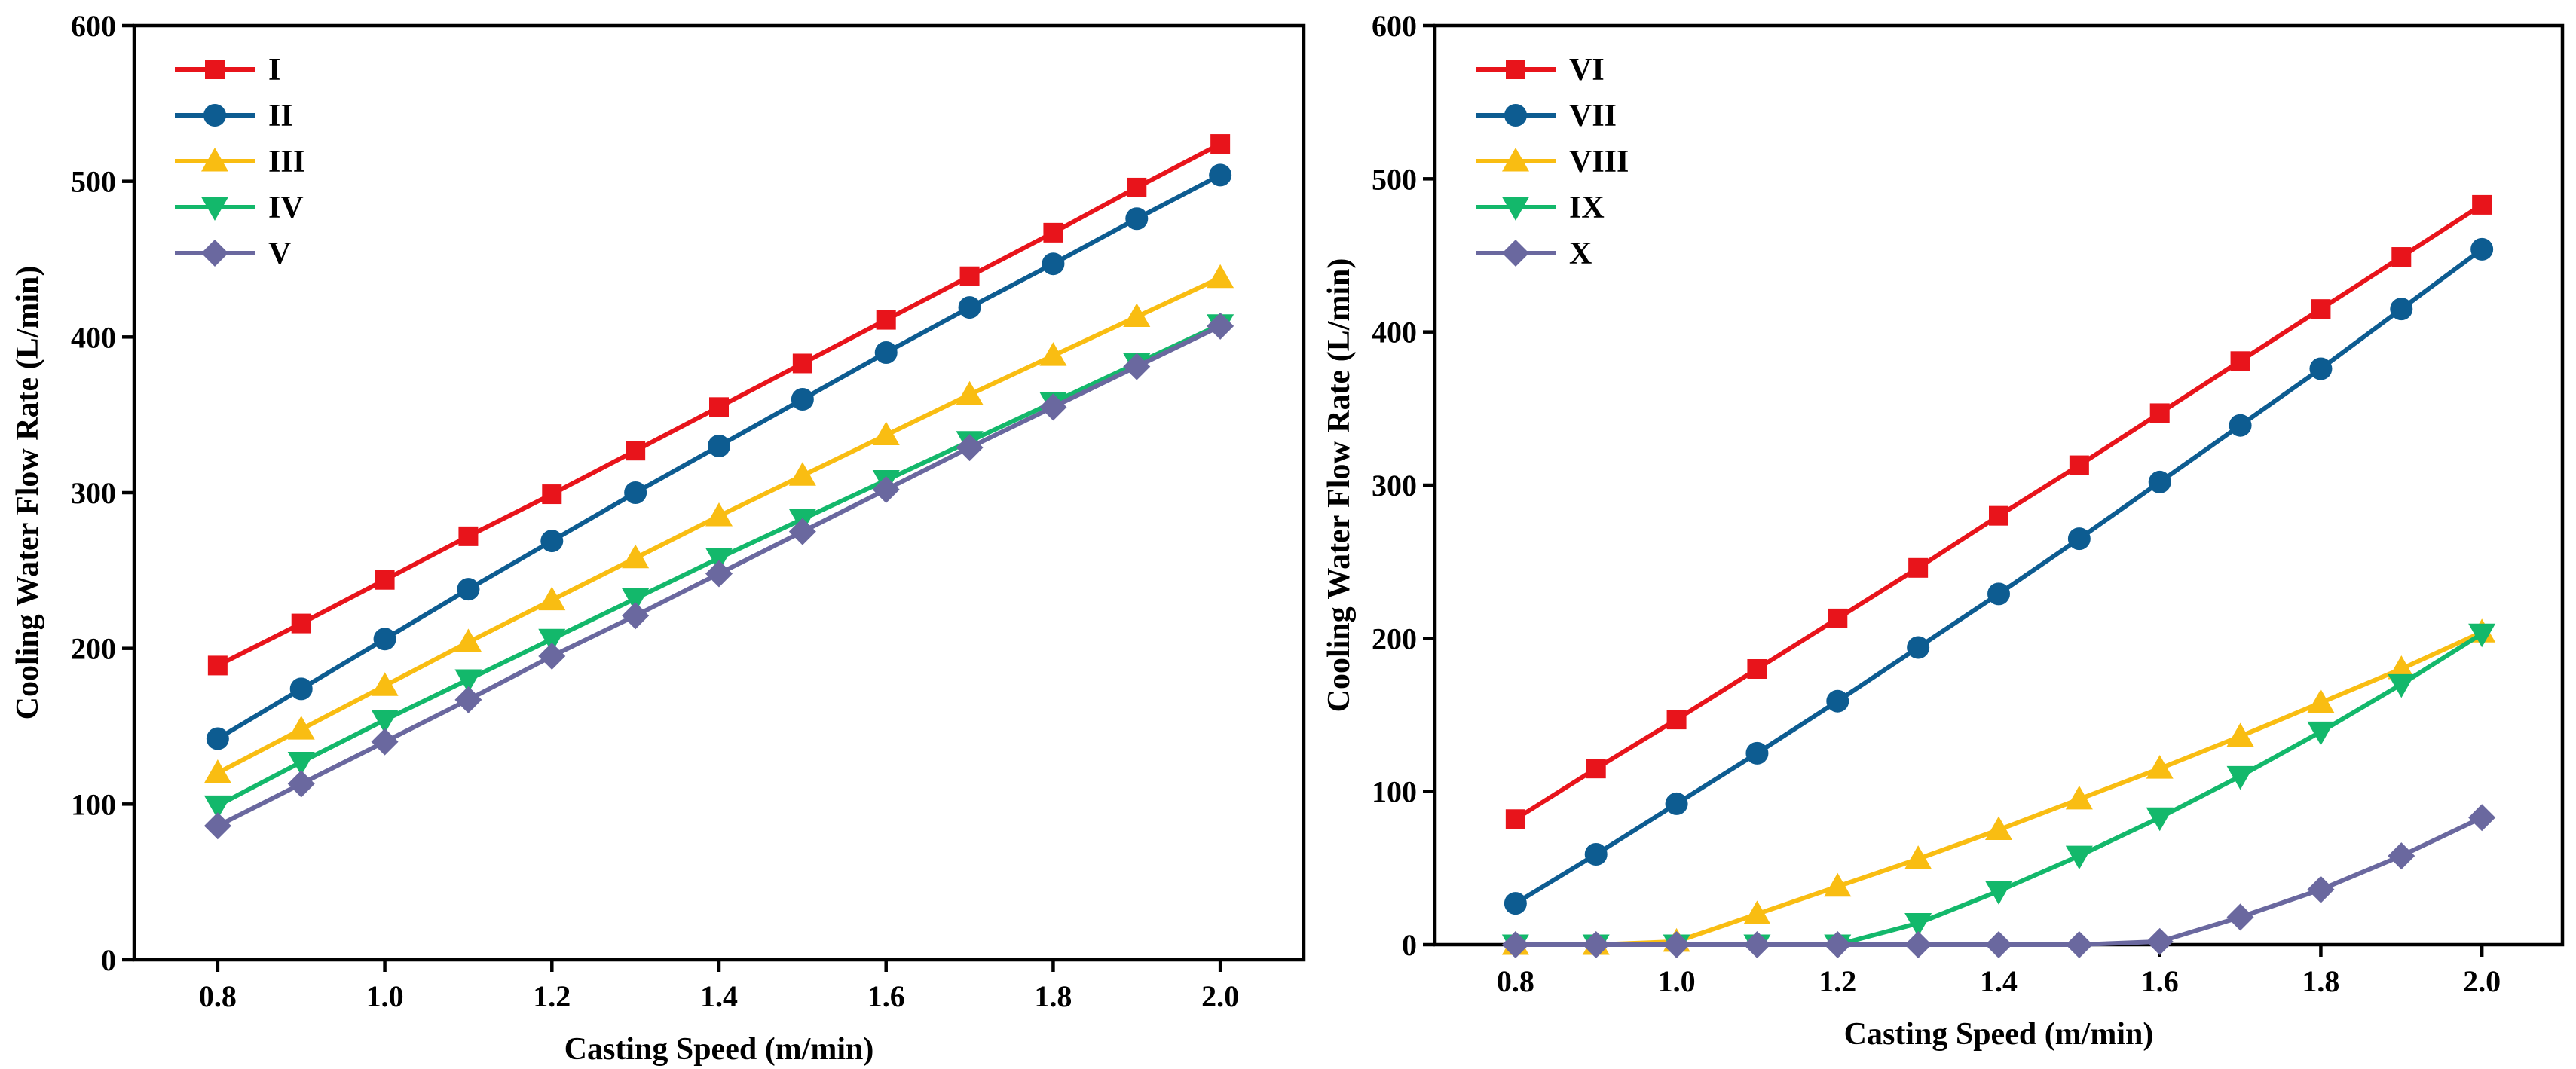 The height and width of the screenshot is (1069, 2576). What do you see at coordinates (214, 253) in the screenshot?
I see `legend-marker-v` at bounding box center [214, 253].